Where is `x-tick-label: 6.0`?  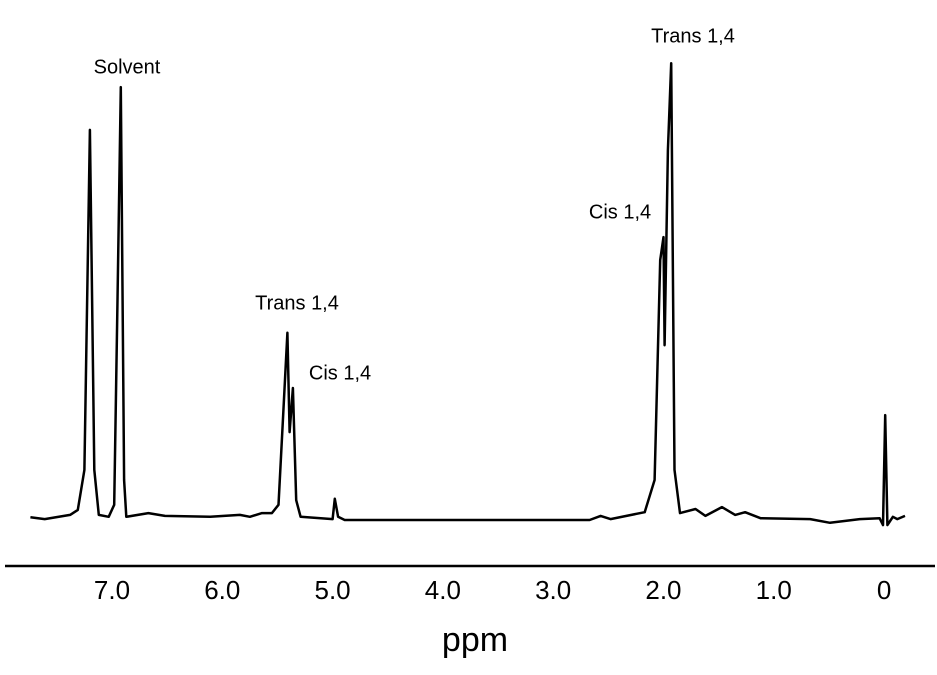 x-tick-label: 6.0 is located at coordinates (222, 590).